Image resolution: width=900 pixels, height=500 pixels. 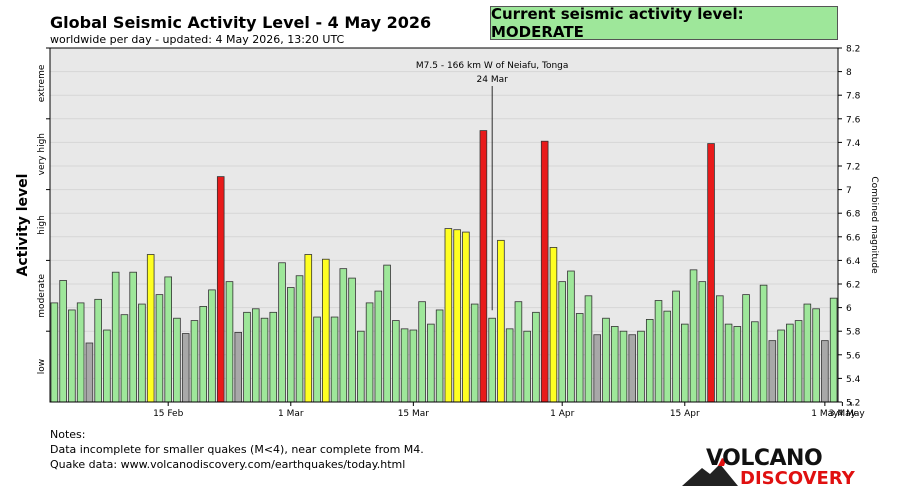 I want to click on y-axis-title: Activity level, so click(x=23, y=225).